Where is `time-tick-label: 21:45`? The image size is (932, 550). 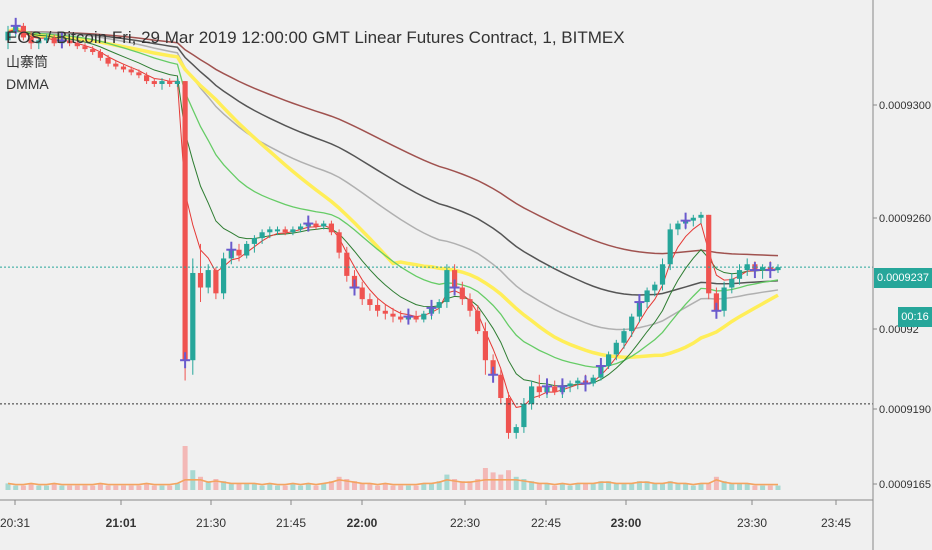
time-tick-label: 21:45 is located at coordinates (291, 523).